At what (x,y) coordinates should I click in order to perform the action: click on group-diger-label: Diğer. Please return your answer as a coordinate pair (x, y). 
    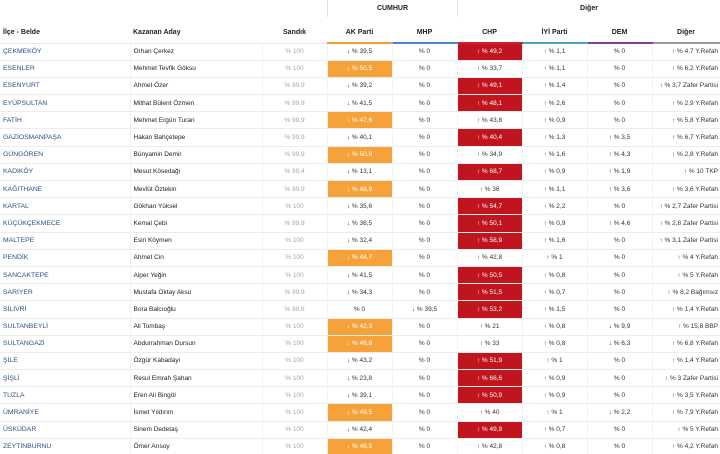
    Looking at the image, I should click on (588, 8).